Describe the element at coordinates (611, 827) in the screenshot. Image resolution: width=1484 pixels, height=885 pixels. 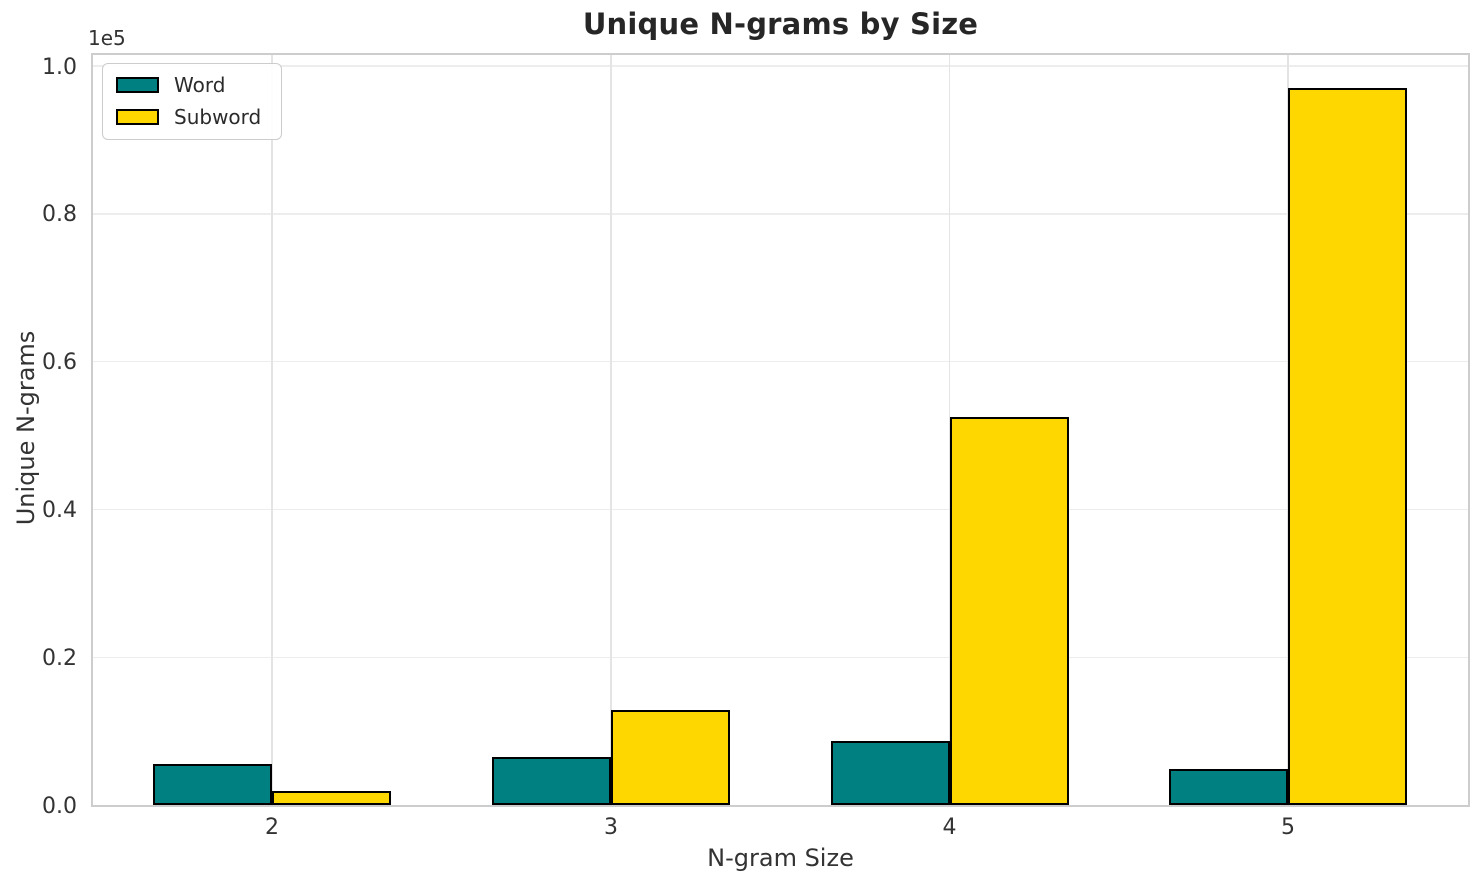
I see `x-tick-label: 3` at that location.